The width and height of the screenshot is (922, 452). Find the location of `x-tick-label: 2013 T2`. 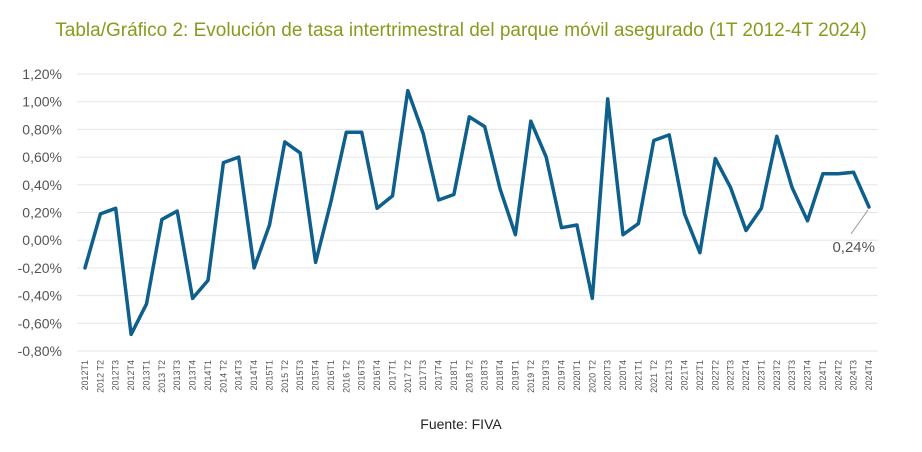

x-tick-label: 2013 T2 is located at coordinates (162, 376).